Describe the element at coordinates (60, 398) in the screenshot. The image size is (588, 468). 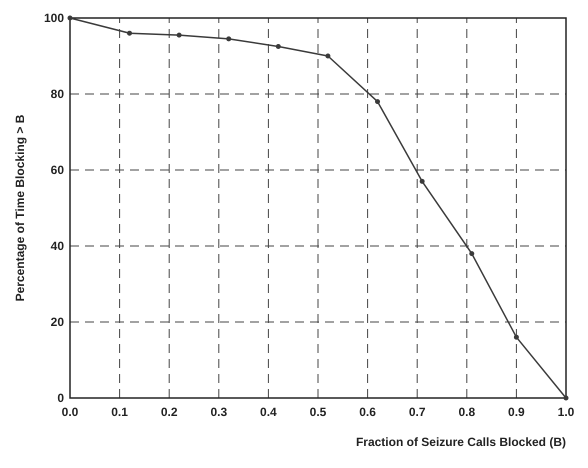
I see `y-tick-label: 0` at that location.